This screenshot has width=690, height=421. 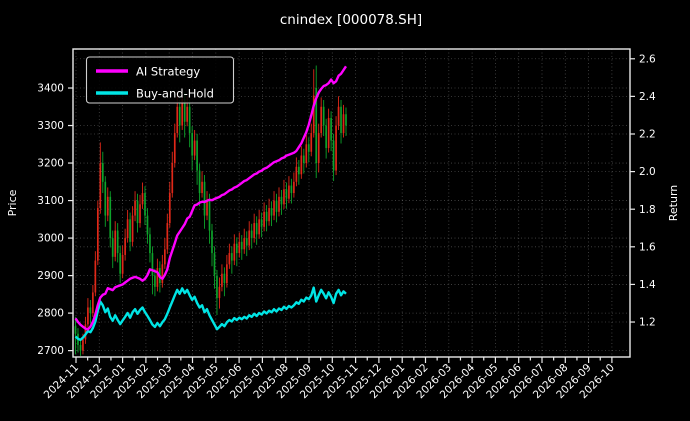 What do you see at coordinates (12, 202) in the screenshot?
I see `y-axis-label-left: Price` at bounding box center [12, 202].